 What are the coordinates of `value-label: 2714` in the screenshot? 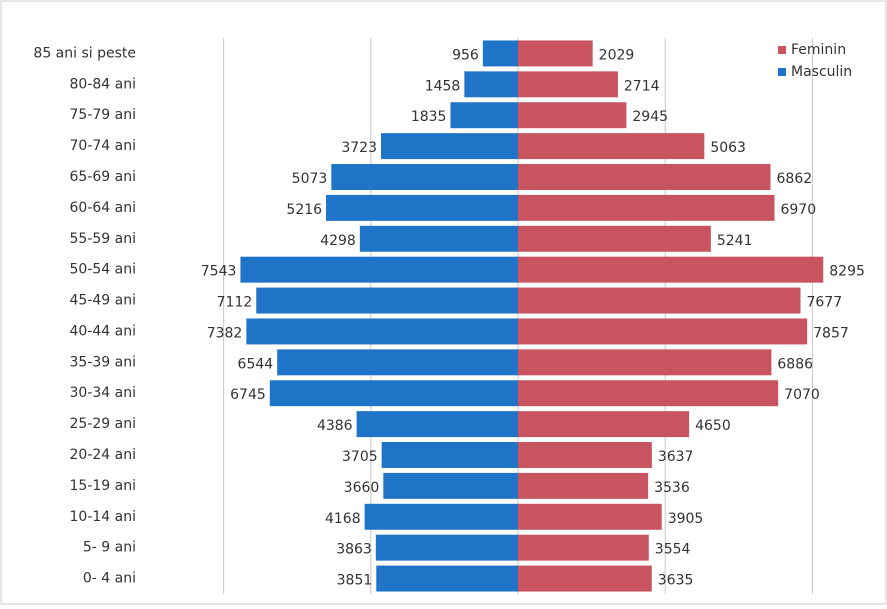 It's located at (642, 86).